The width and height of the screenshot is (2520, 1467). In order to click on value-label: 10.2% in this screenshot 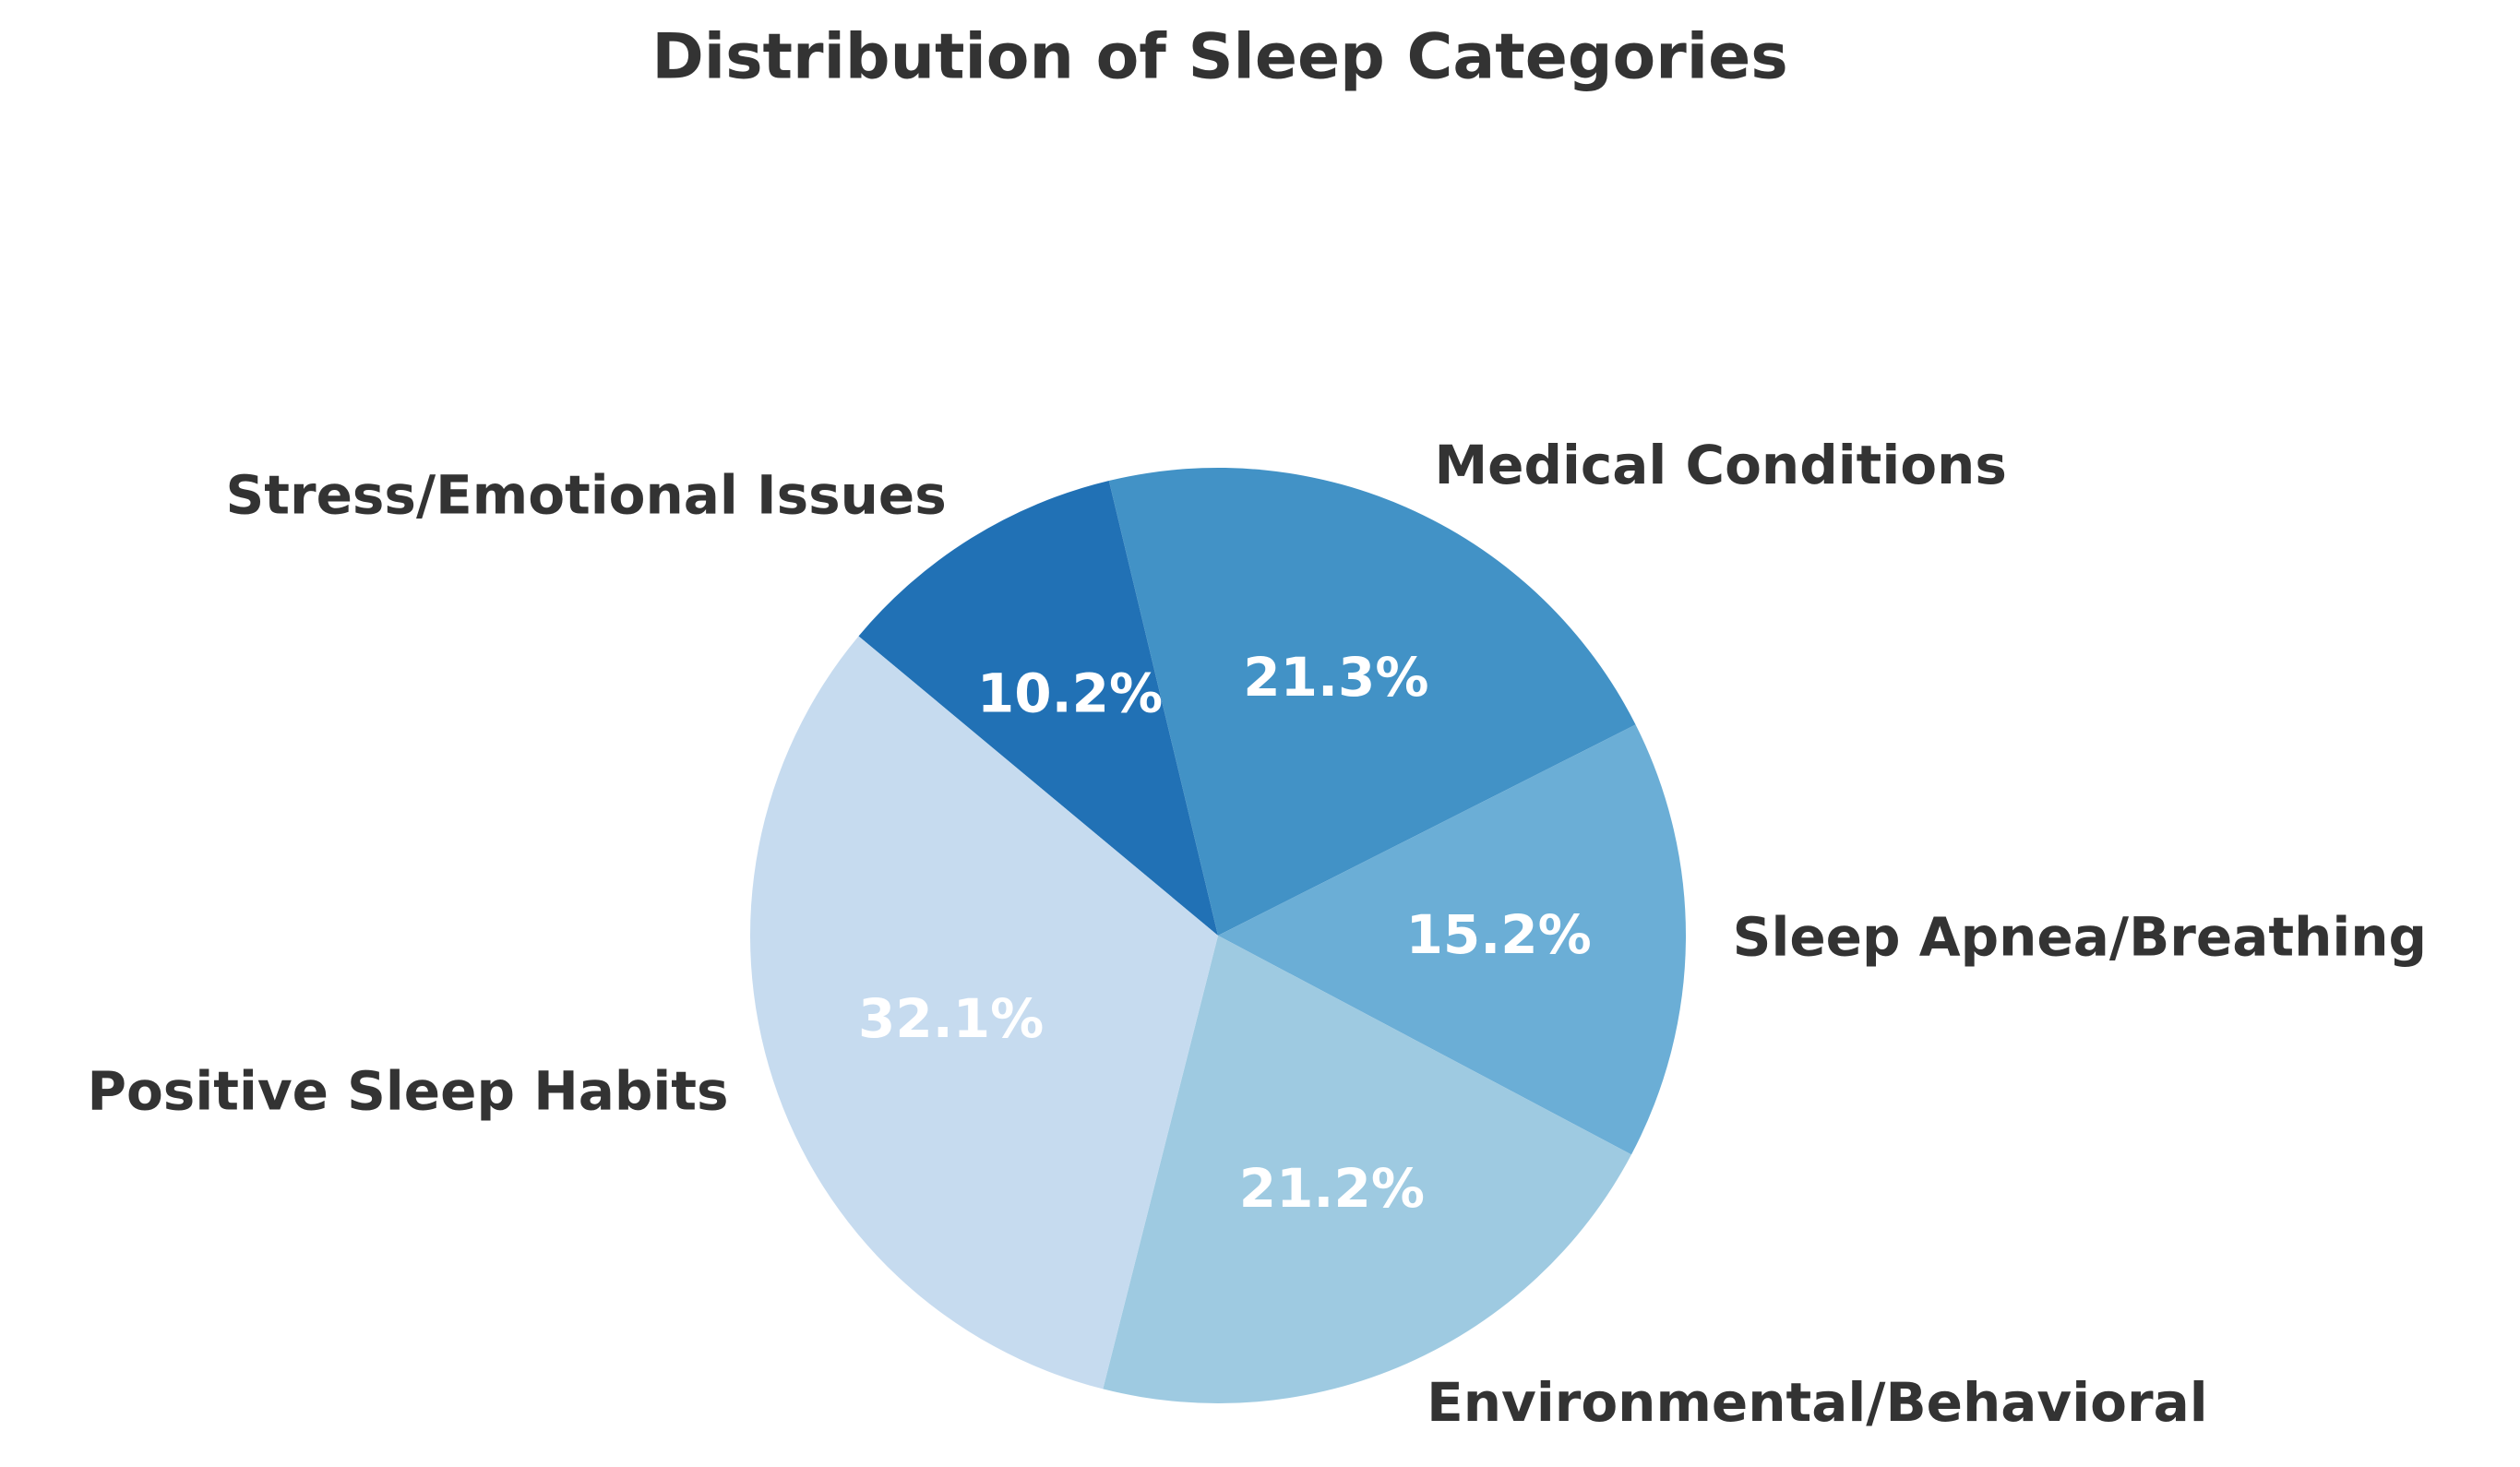, I will do `click(1070, 694)`.